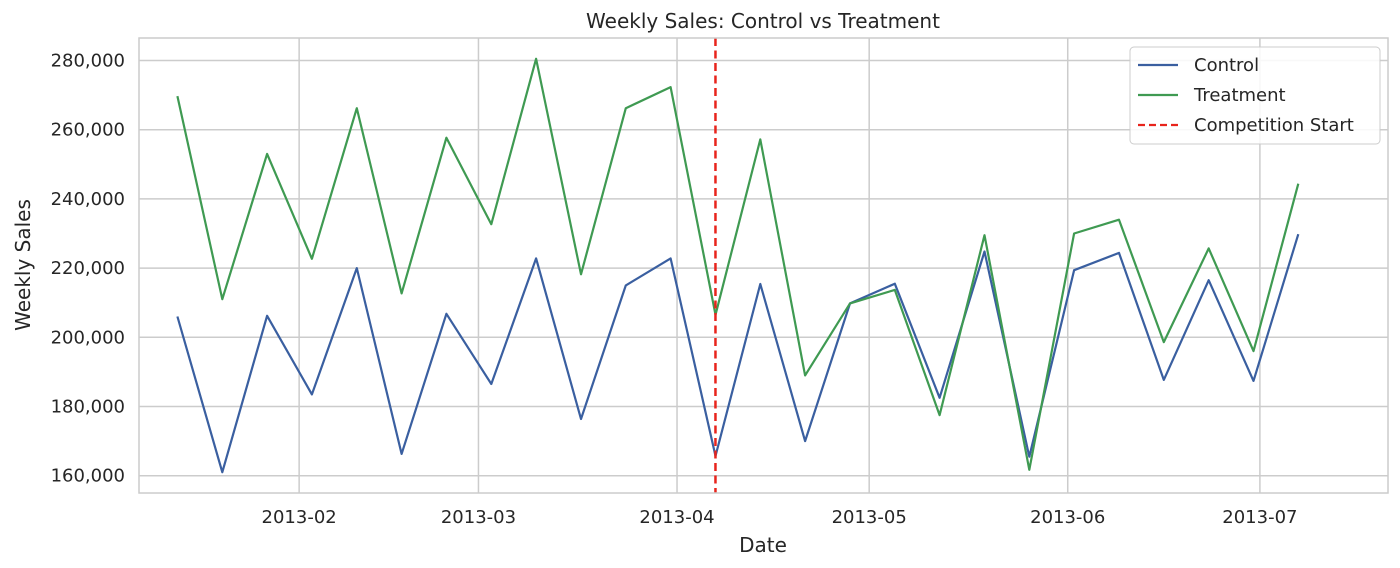 This screenshot has height=568, width=1400. What do you see at coordinates (1239, 95) in the screenshot?
I see `legend-label: Treatment` at bounding box center [1239, 95].